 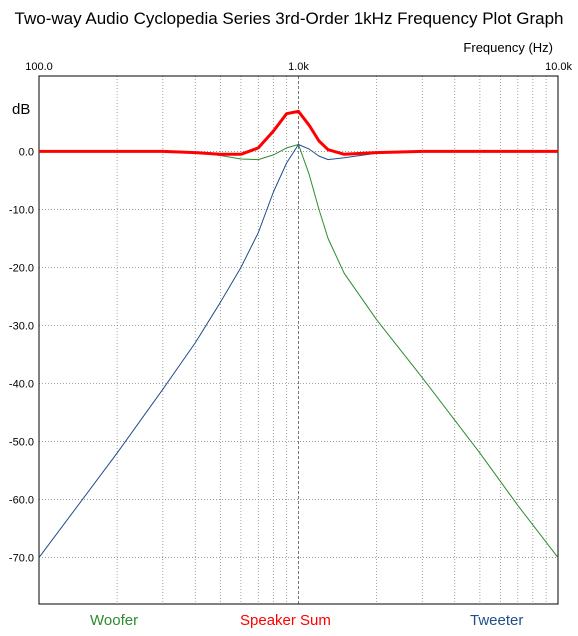 What do you see at coordinates (298, 132) in the screenshot?
I see `series-line-speaker-sum` at bounding box center [298, 132].